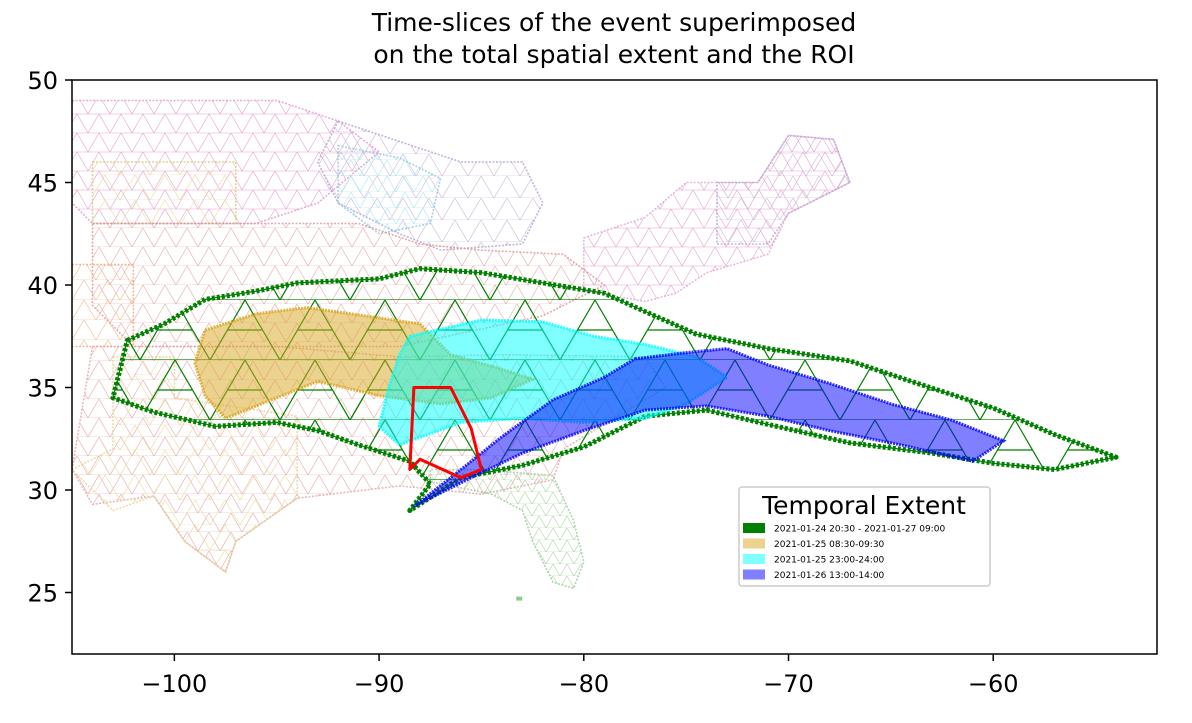 Image resolution: width=1192 pixels, height=723 pixels. What do you see at coordinates (583, 684) in the screenshot?
I see `x-tick-label: −80` at bounding box center [583, 684].